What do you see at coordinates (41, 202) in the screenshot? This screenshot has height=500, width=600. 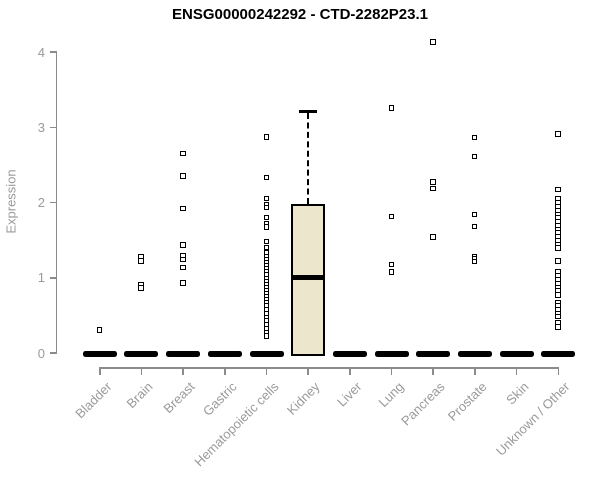 I see `y-tick-label: 2` at bounding box center [41, 202].